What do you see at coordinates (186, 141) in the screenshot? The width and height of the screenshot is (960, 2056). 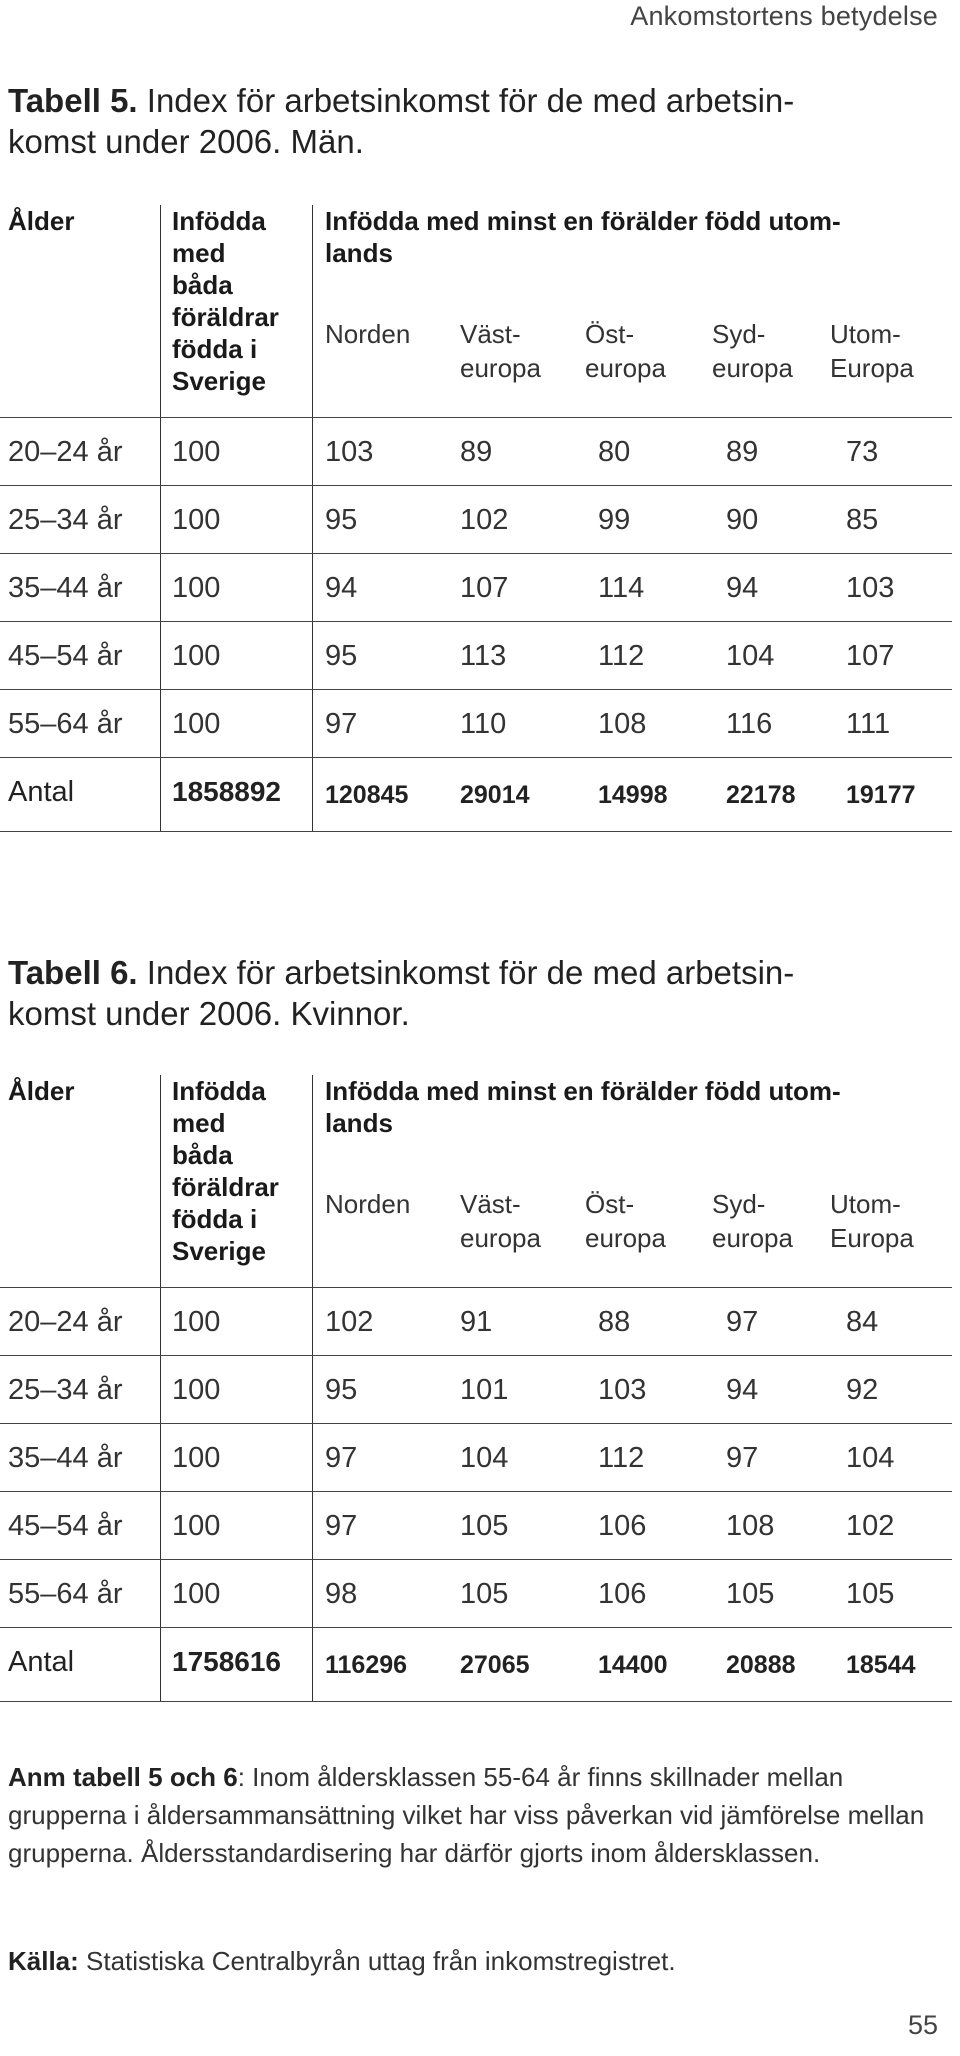 I see `table-5-title-line2: komst under 2006. Män.` at bounding box center [186, 141].